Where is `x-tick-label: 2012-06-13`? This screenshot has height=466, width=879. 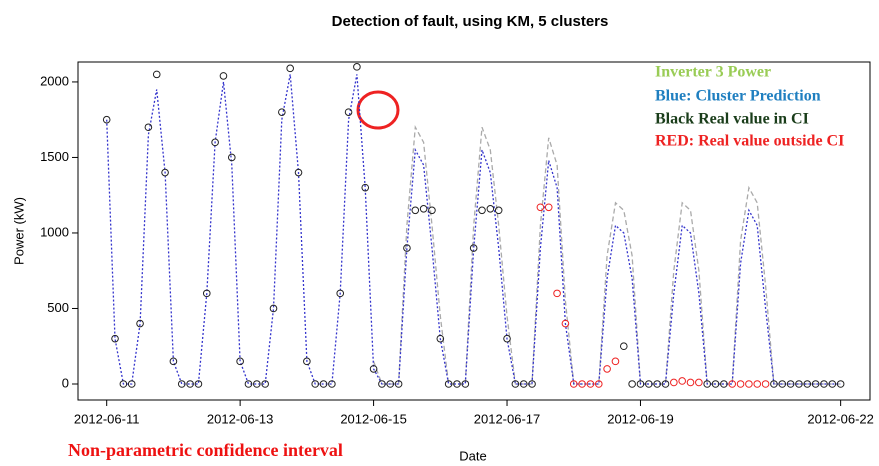 x-tick-label: 2012-06-13 is located at coordinates (240, 418).